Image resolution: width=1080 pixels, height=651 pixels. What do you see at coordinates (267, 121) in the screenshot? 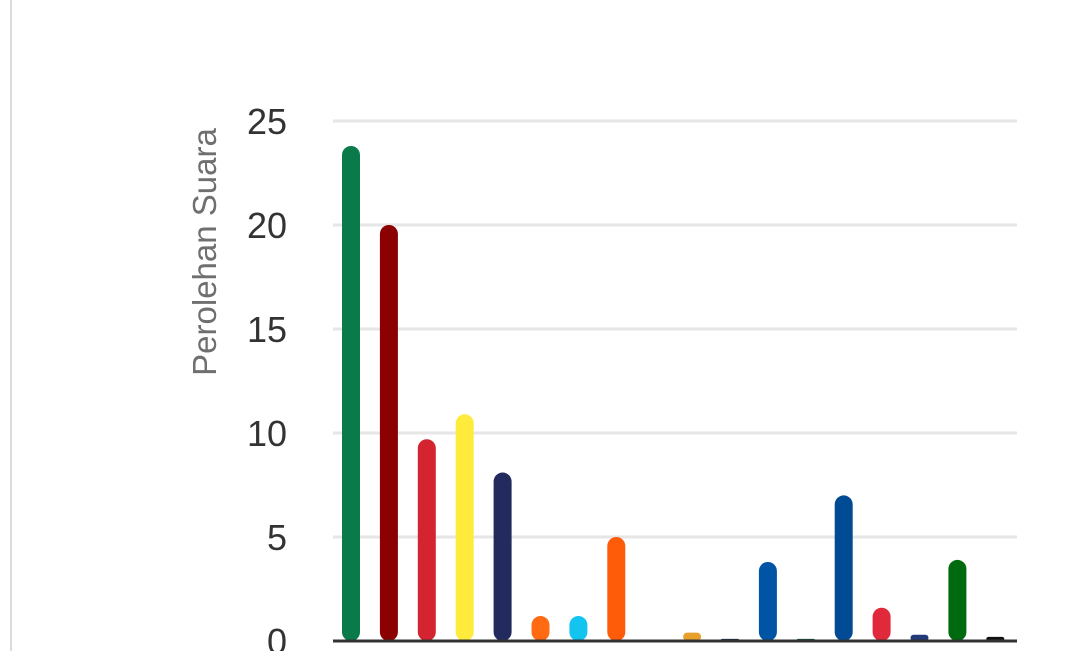
I see `y-tick-label: 25` at bounding box center [267, 121].